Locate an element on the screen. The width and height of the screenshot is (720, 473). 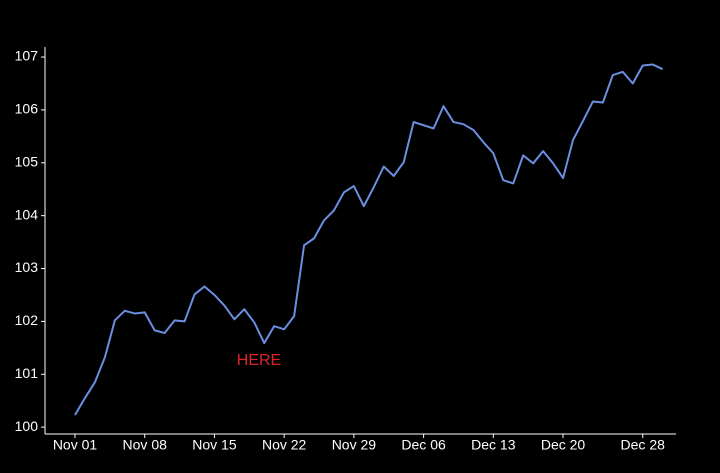
y-tick-label: 107 is located at coordinates (27, 56).